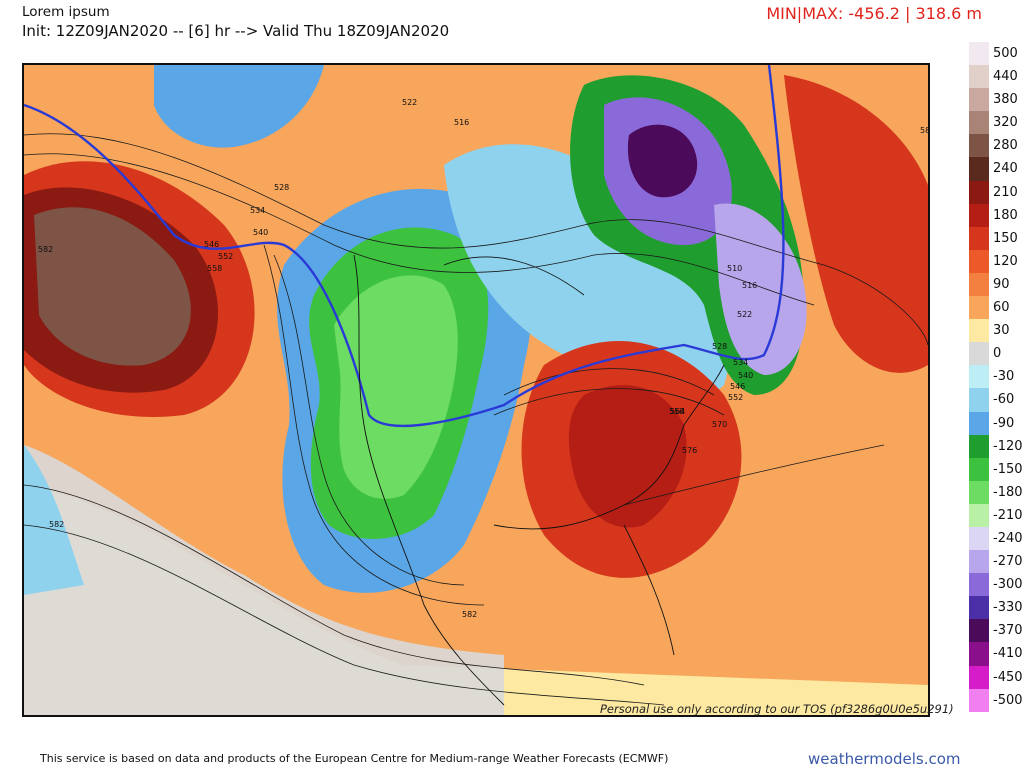 The image size is (1024, 768). What do you see at coordinates (996, 469) in the screenshot?
I see `colorbar-level: -150` at bounding box center [996, 469].